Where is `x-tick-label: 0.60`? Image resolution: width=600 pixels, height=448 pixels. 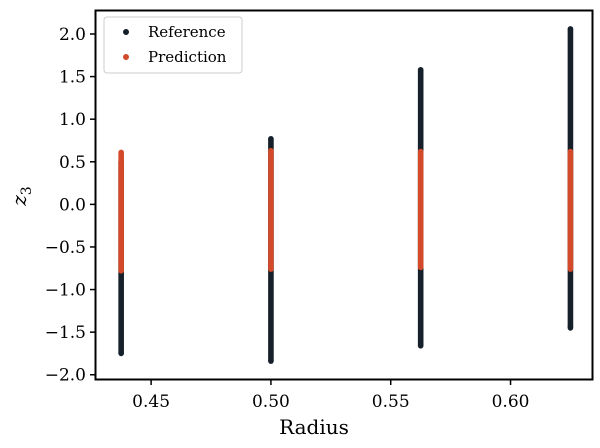 x-tick-label: 0.60 is located at coordinates (511, 402).